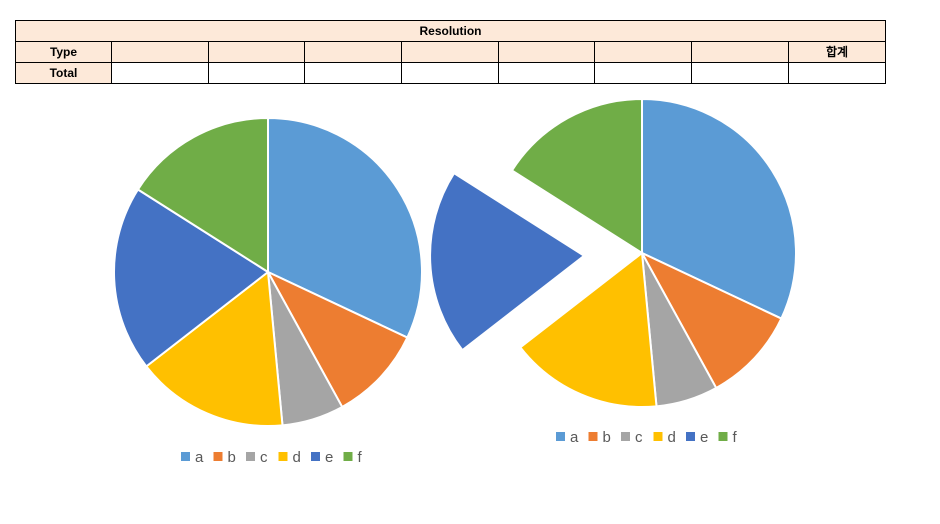 The width and height of the screenshot is (940, 524). I want to click on pie-legend-left: a b c d e f, so click(272, 457).